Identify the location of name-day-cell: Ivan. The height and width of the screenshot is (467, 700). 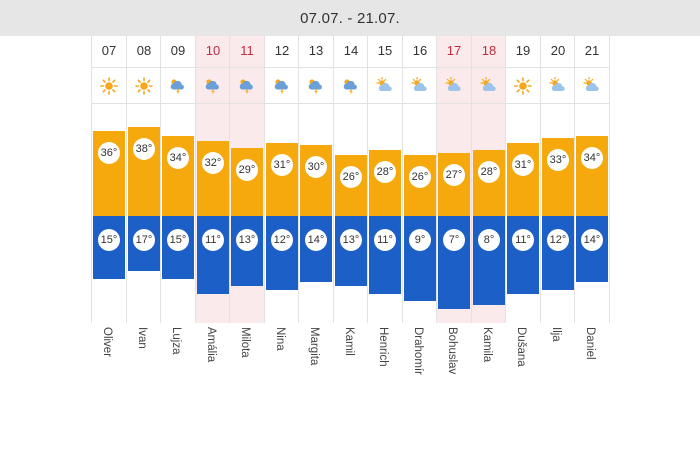
(143, 388).